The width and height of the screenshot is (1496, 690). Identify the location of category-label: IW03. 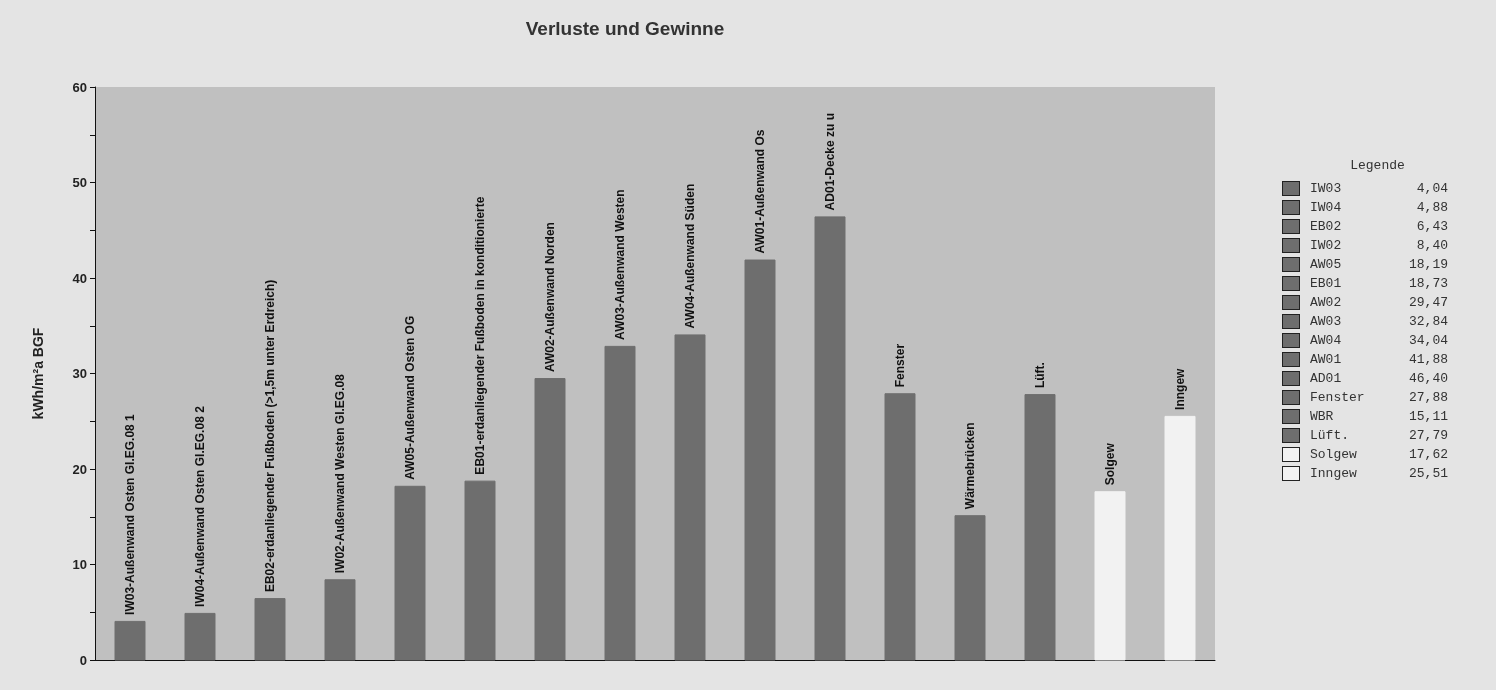
(1326, 188).